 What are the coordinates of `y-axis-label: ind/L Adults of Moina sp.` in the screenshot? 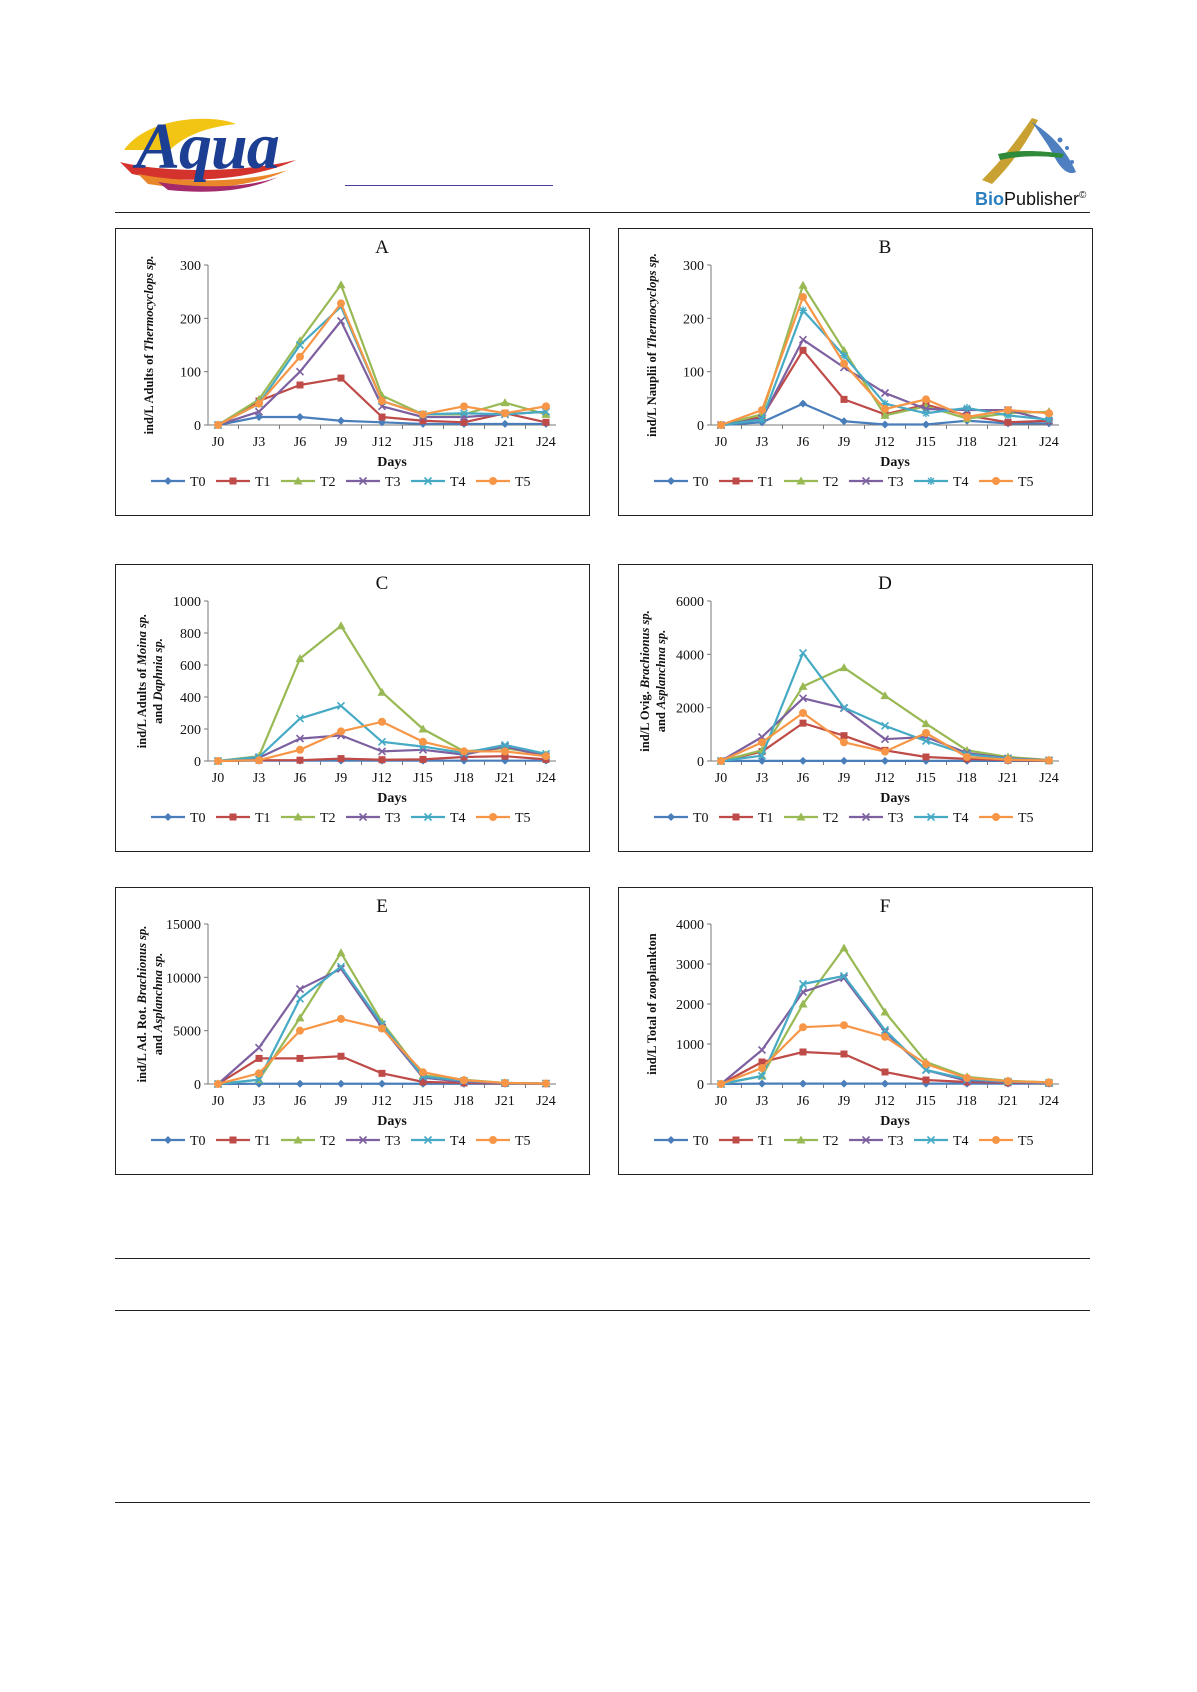 It's located at (142, 681).